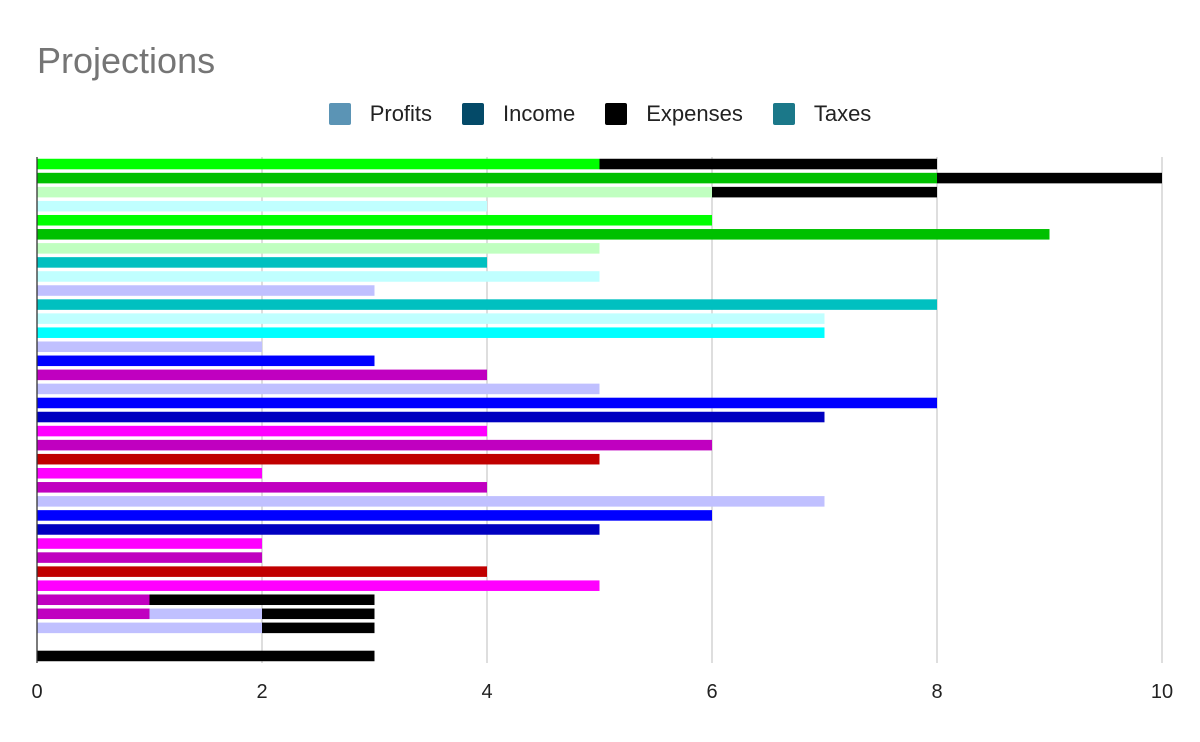 This screenshot has width=1200, height=742. I want to click on legend-item-profits: Profits, so click(380, 114).